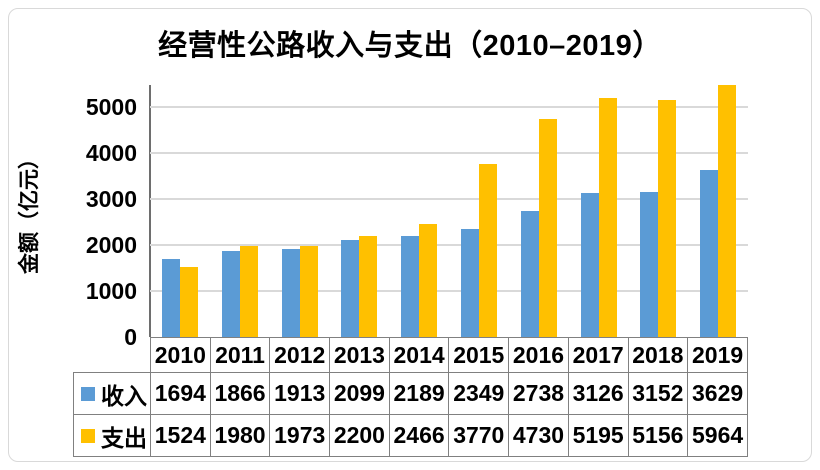 This screenshot has height=470, width=820. I want to click on bar-expense-2012, so click(308, 291).